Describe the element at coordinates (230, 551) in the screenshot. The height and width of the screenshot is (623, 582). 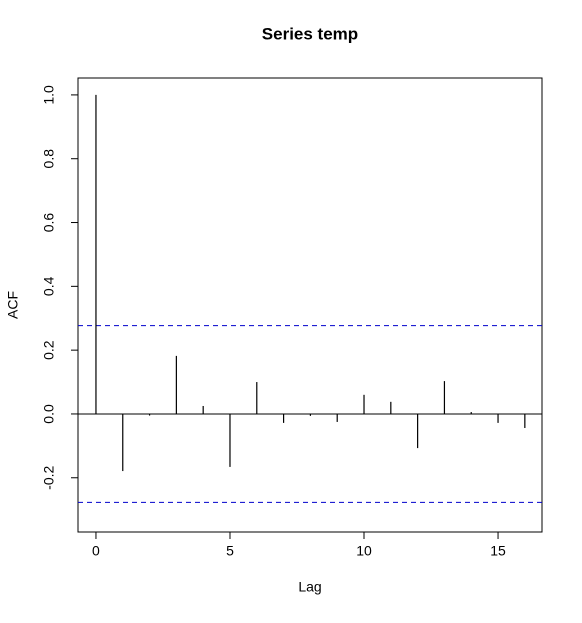
I see `x-tick-label: 5` at that location.